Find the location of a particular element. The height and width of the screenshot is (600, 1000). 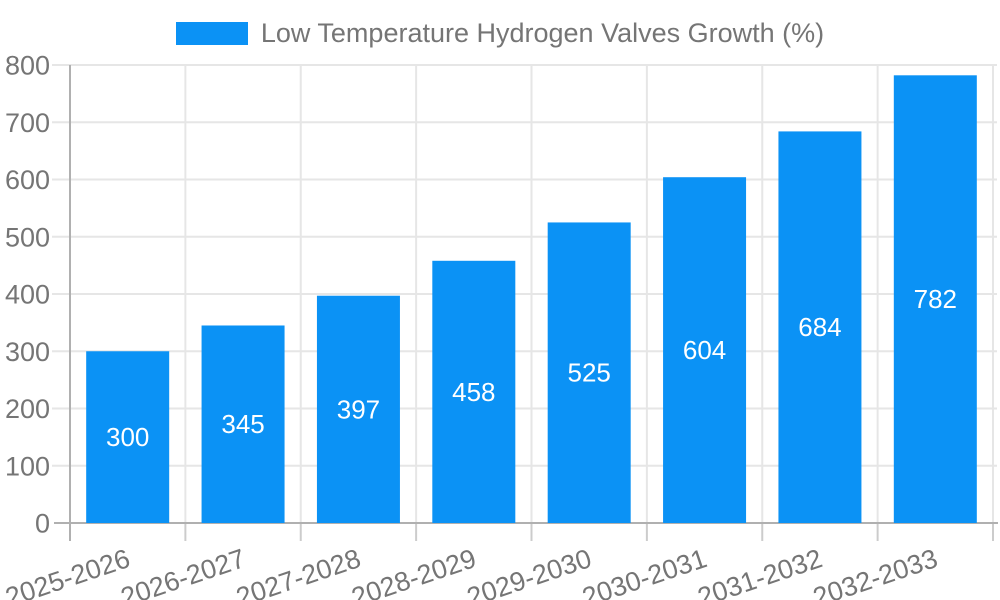

x-tick-label: 2027-2028 is located at coordinates (298, 571).